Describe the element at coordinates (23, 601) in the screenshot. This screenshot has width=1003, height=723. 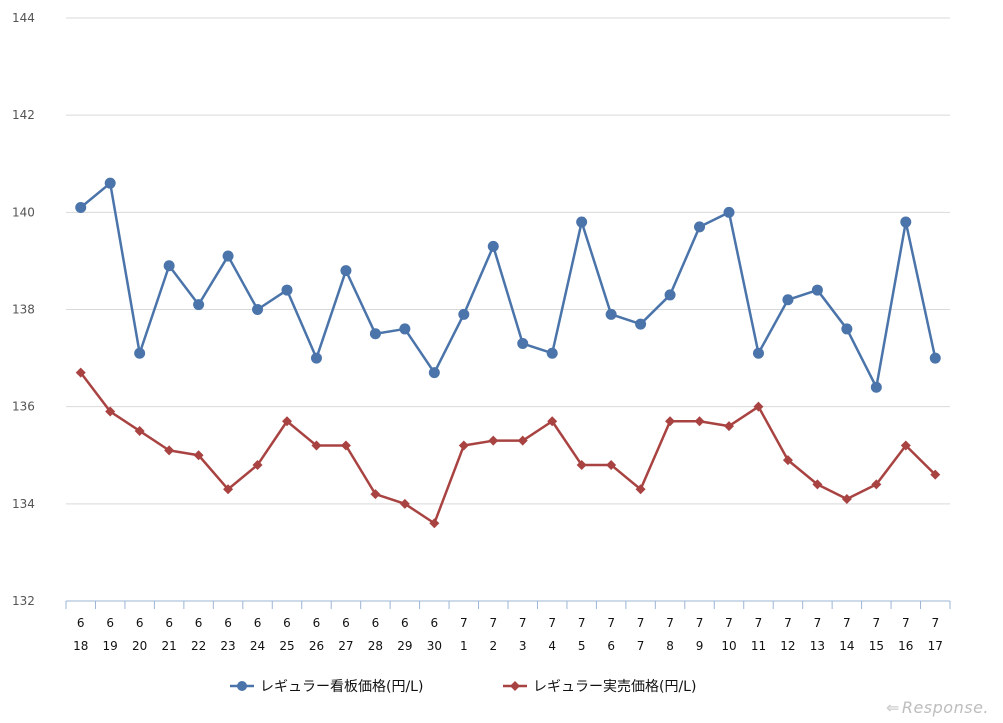
I see `y-tick-label: 132` at that location.